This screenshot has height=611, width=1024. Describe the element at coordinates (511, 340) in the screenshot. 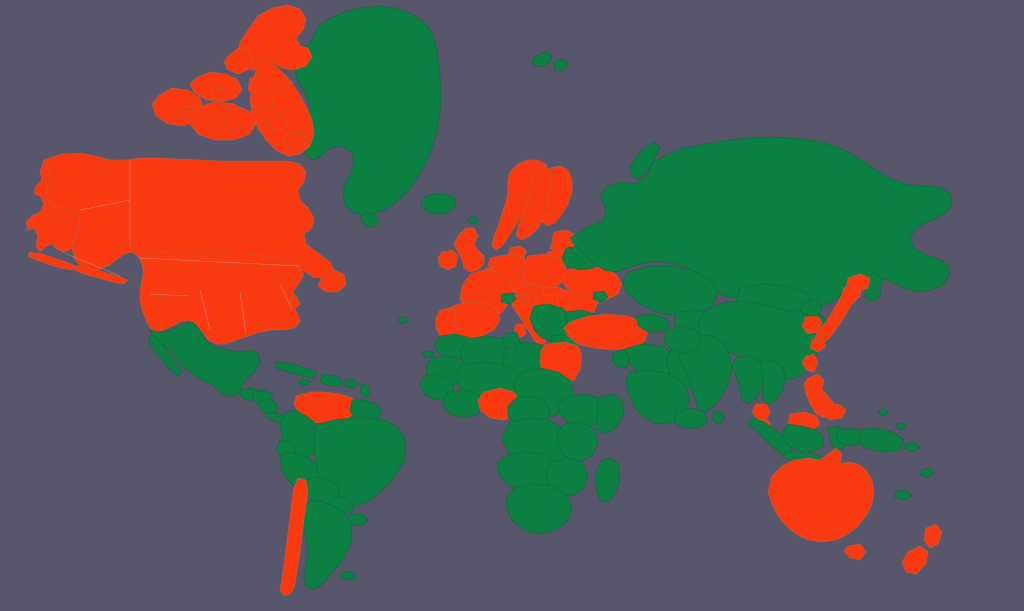

I see `country-tunisia` at that location.